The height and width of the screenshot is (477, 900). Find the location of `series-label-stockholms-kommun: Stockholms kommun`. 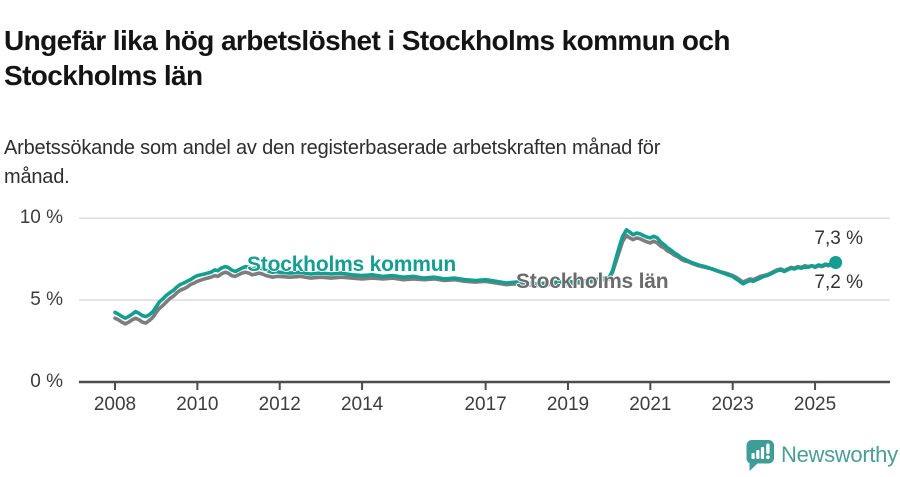

series-label-stockholms-kommun: Stockholms kommun is located at coordinates (351, 264).